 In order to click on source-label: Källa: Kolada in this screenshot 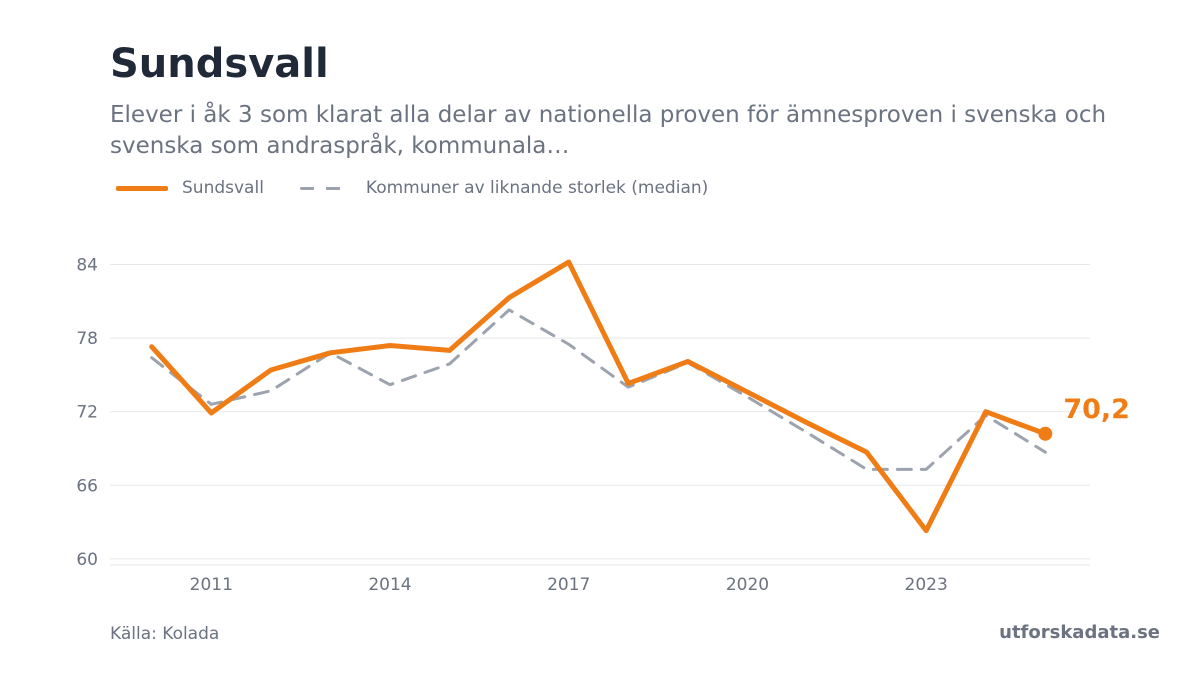, I will do `click(165, 634)`.